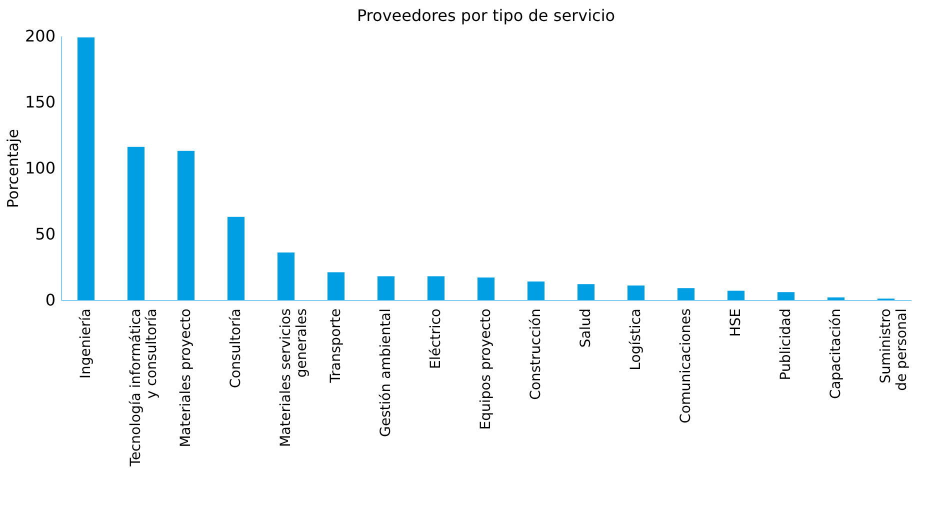 This screenshot has height=532, width=947. I want to click on y-tick-label: 200, so click(40, 36).